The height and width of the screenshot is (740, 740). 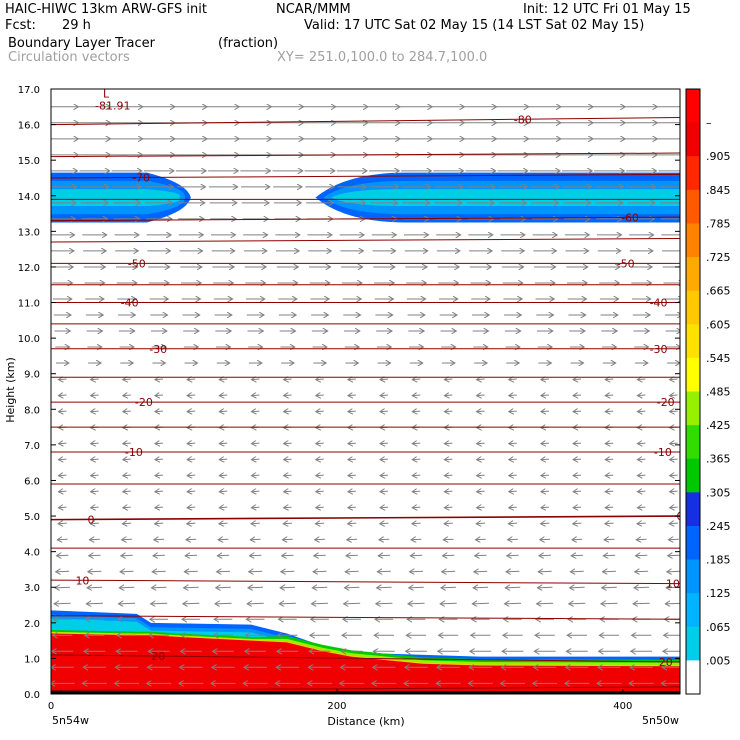 What do you see at coordinates (76, 25) in the screenshot?
I see `forecast-hour: 29 h` at bounding box center [76, 25].